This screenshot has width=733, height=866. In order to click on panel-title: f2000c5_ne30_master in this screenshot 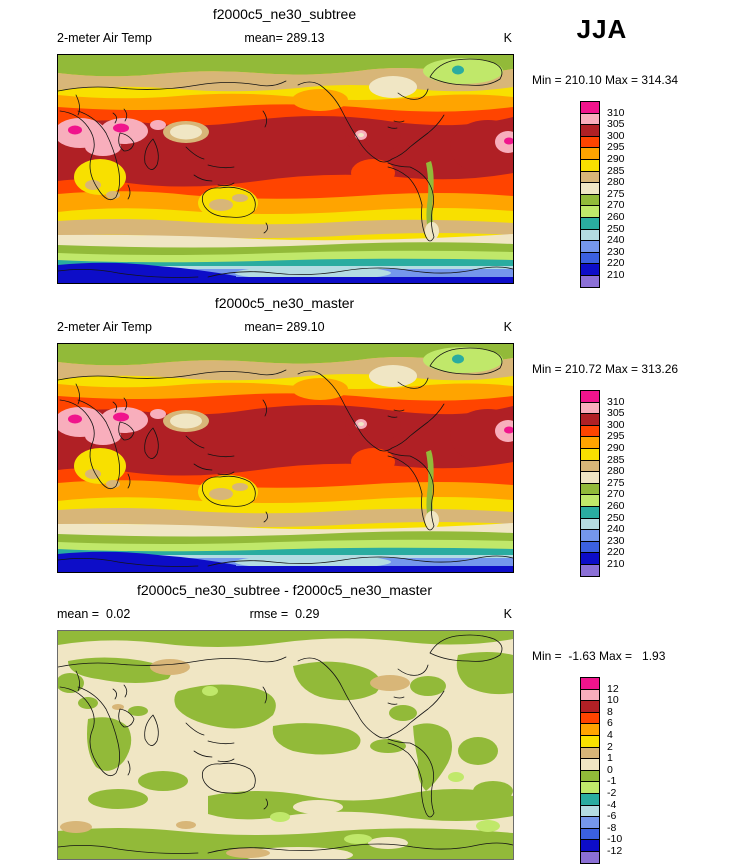, I will do `click(284, 303)`.